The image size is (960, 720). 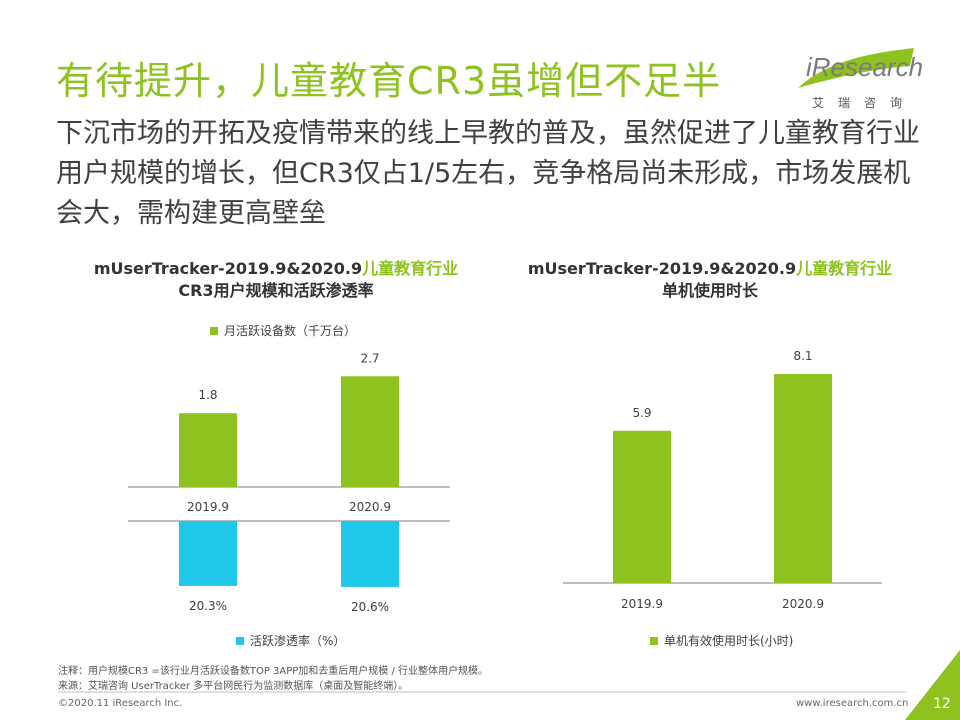 What do you see at coordinates (120, 703) in the screenshot?
I see `copyright: ©2020.11 iResearch Inc.` at bounding box center [120, 703].